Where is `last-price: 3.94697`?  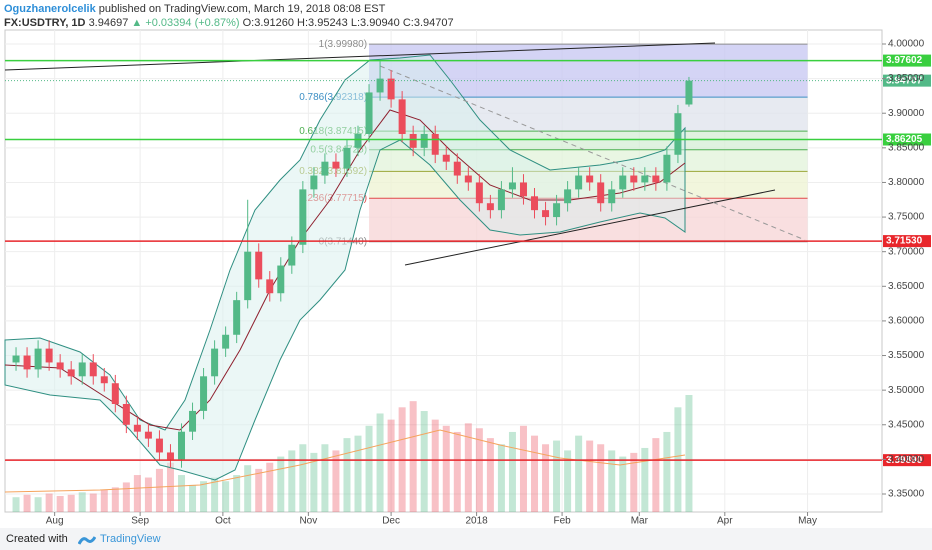 last-price: 3.94697 is located at coordinates (108, 23).